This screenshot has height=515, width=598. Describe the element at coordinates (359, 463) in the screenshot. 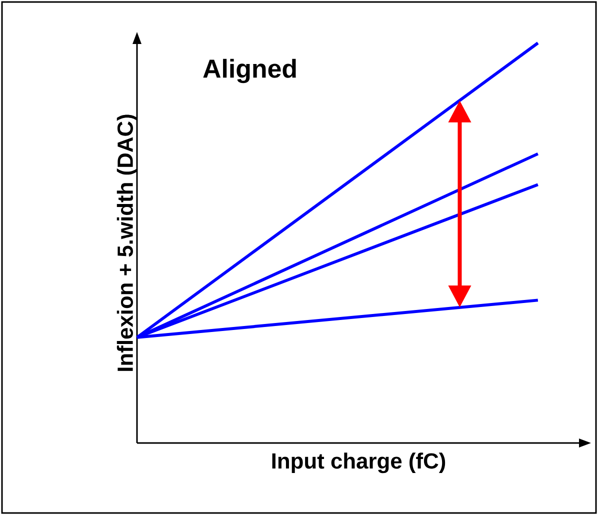

I see `x-axis-title: Input charge (fC)` at that location.